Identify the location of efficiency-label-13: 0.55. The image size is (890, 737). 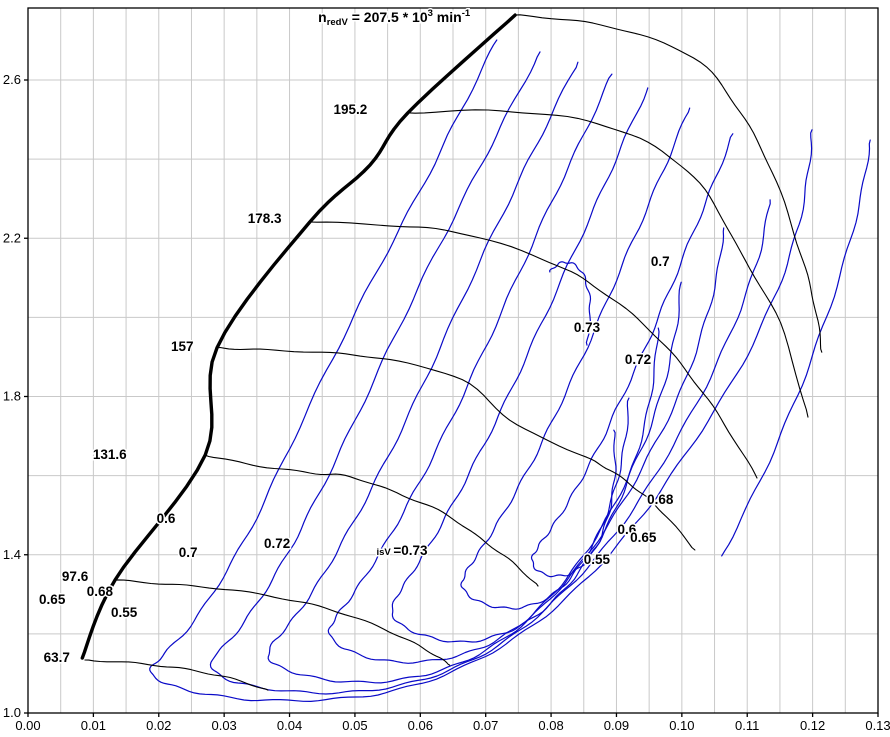
(597, 559).